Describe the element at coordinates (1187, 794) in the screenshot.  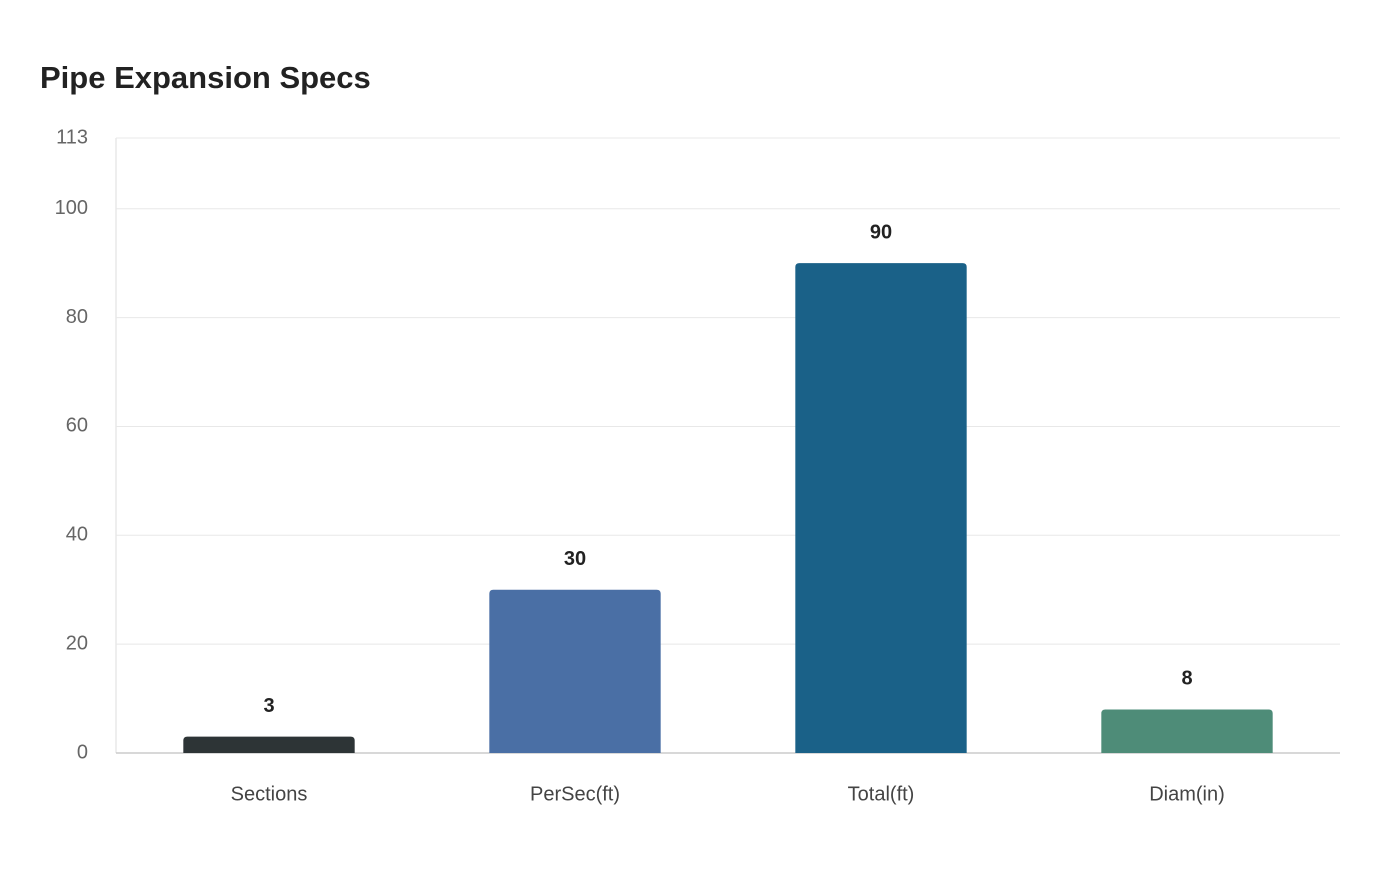
I see `x-tick-label: Diam(in)` at that location.